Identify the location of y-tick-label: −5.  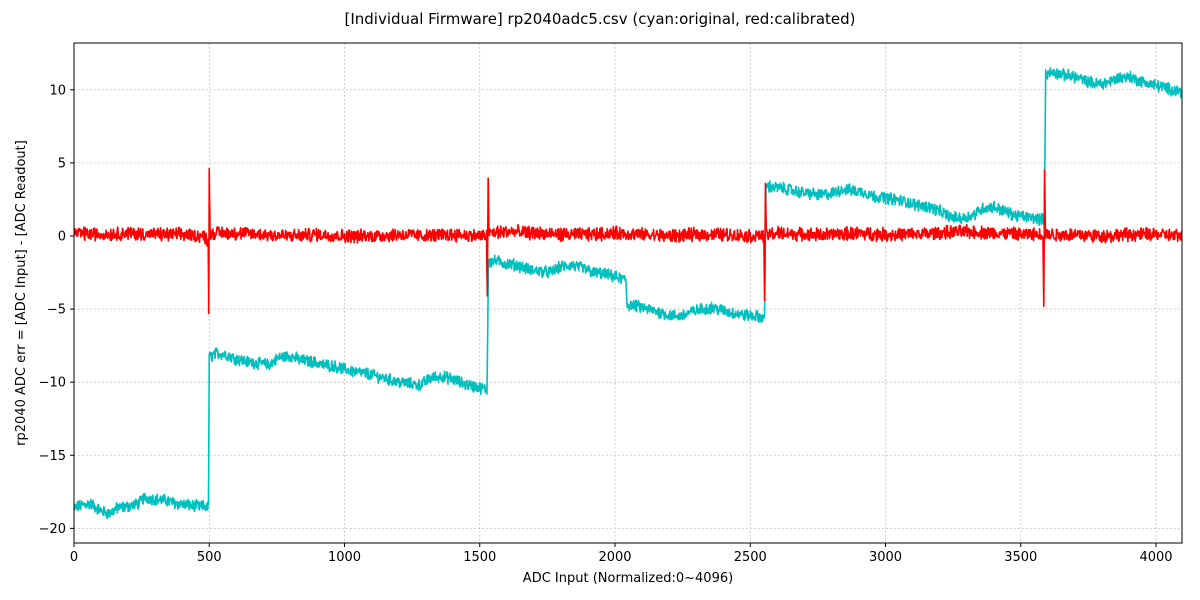
(56, 310).